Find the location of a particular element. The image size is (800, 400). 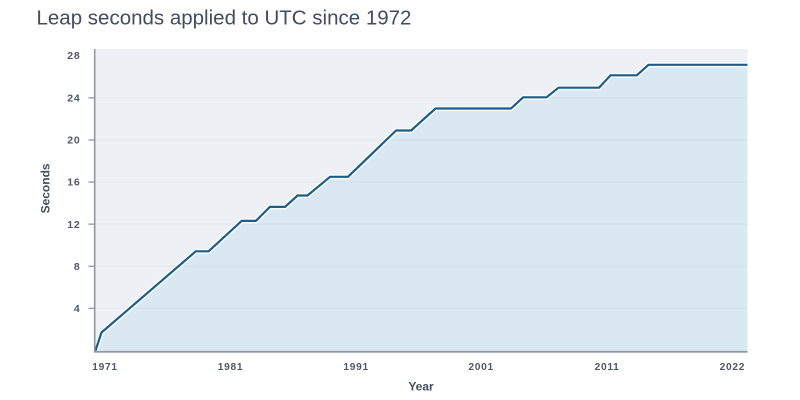

svg-text: 2001 is located at coordinates (480, 367).